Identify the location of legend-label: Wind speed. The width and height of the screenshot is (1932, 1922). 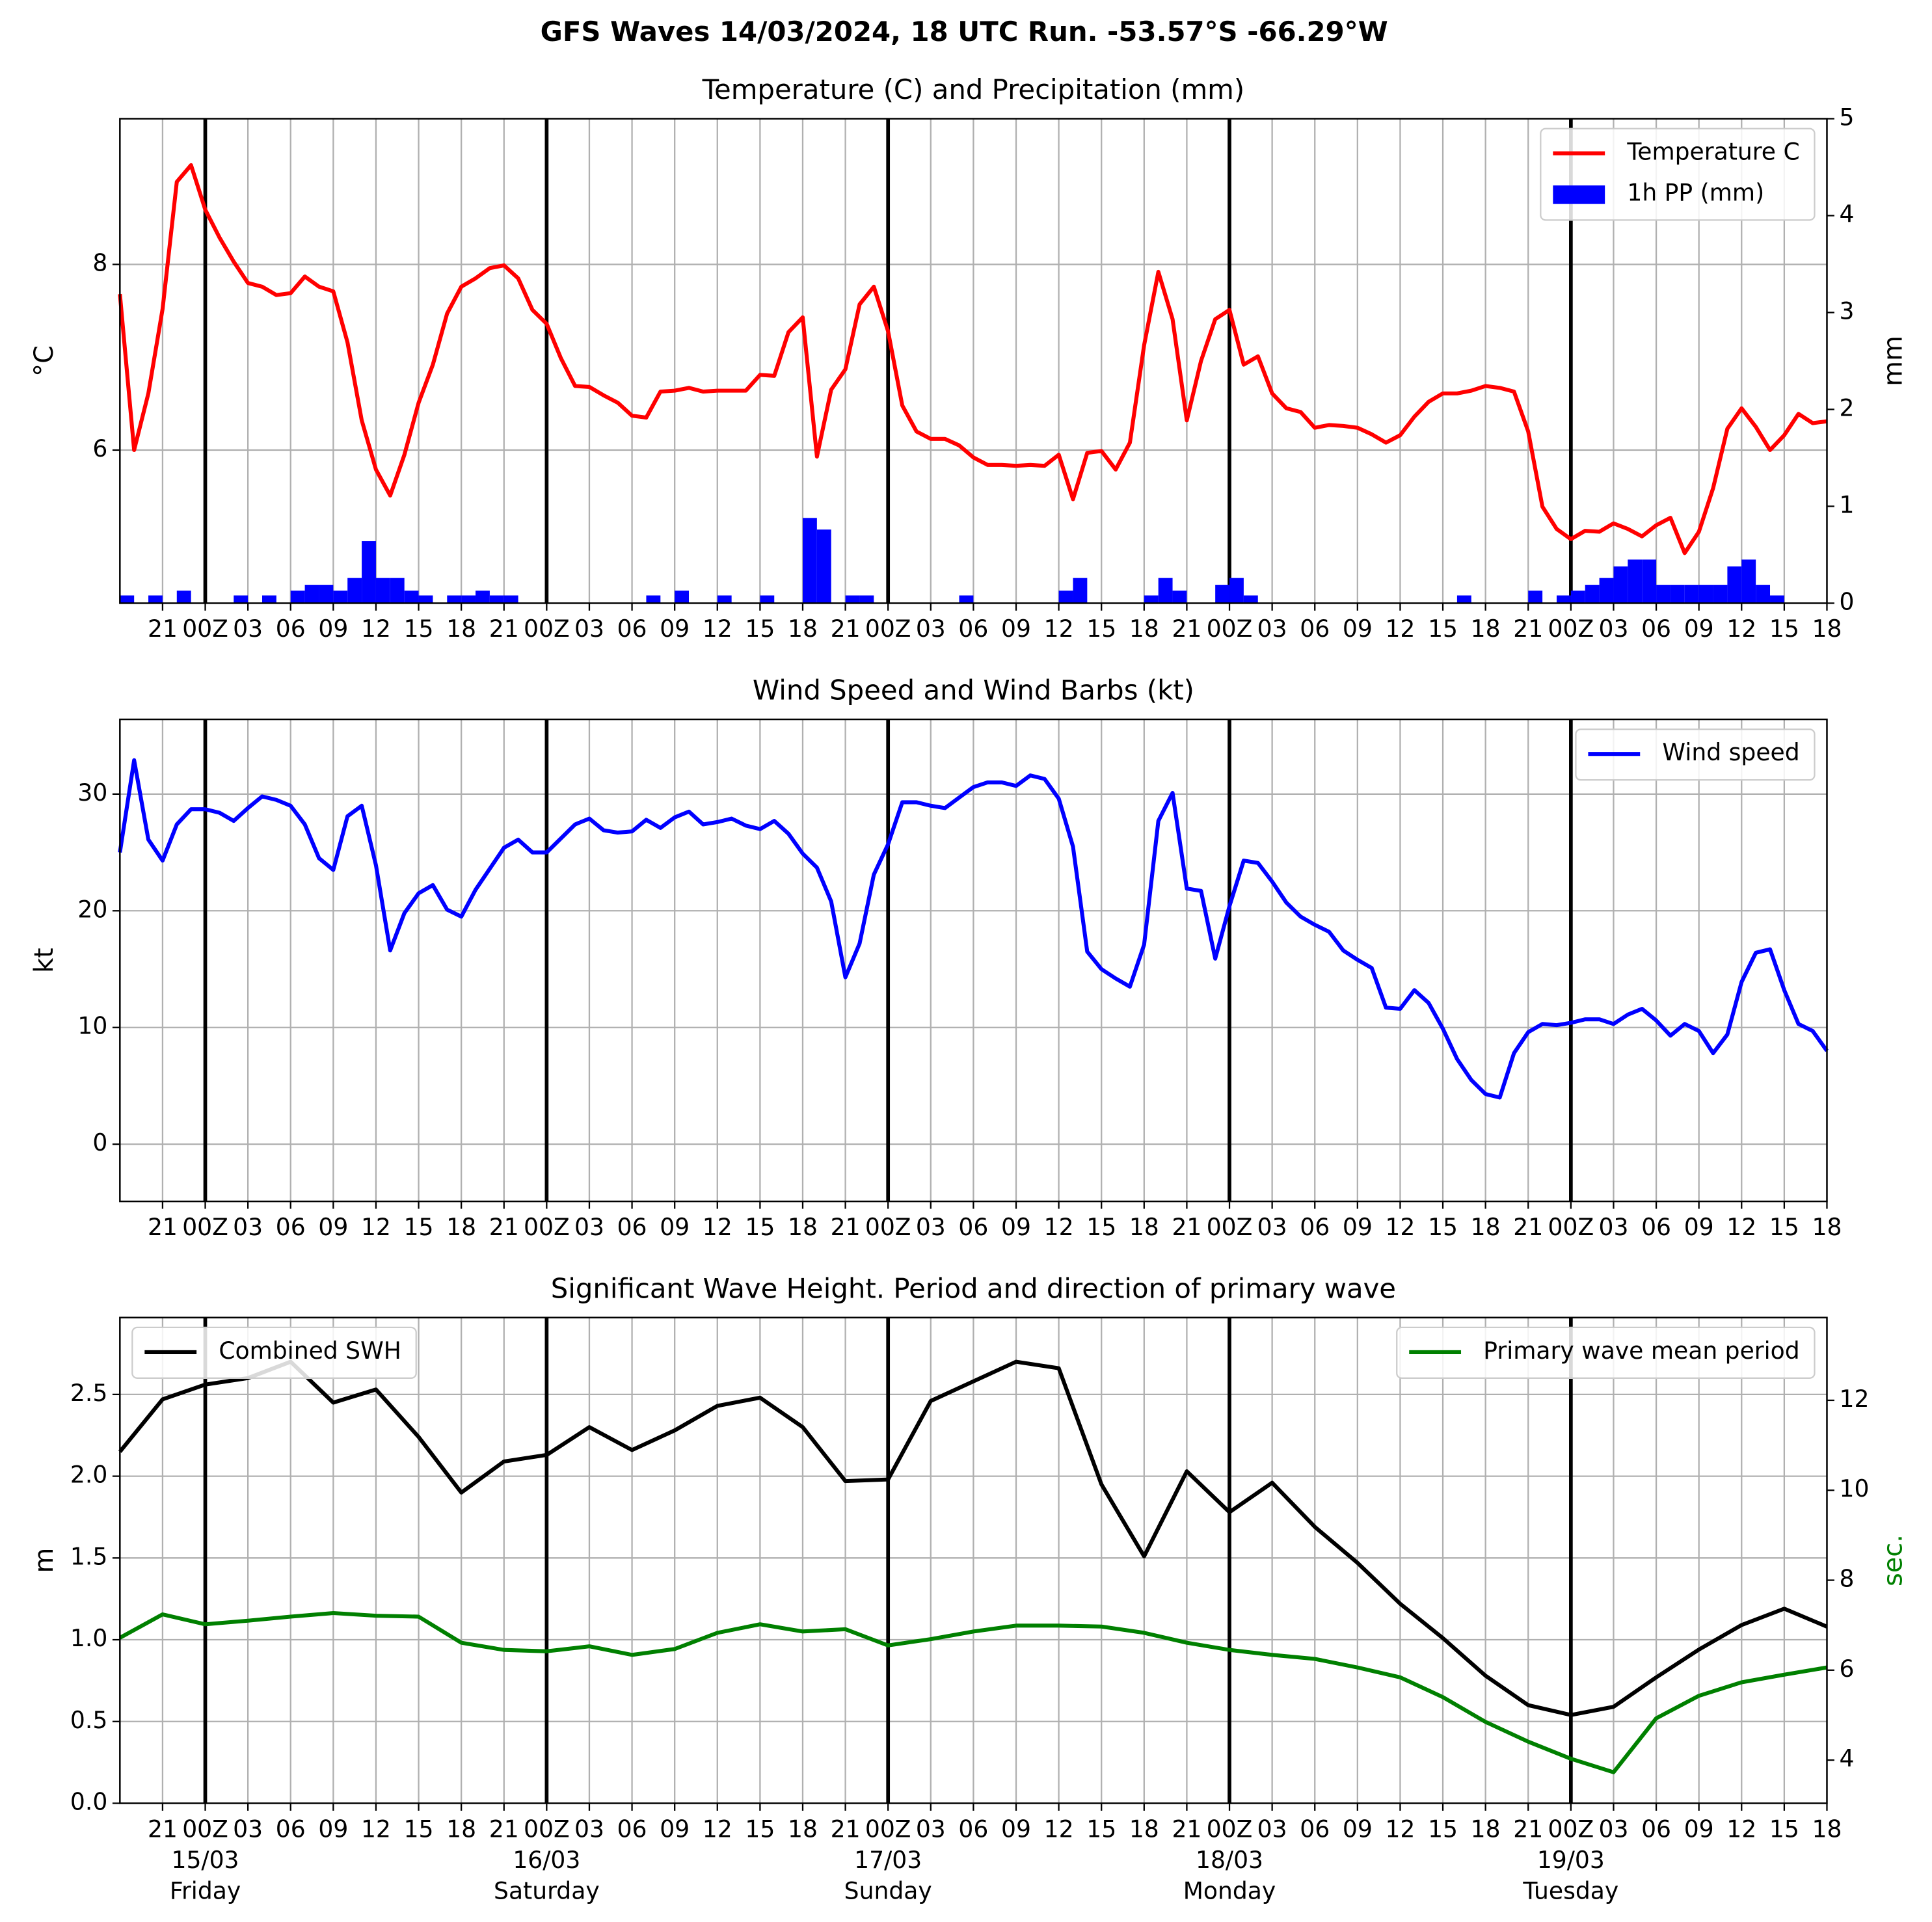
(1730, 752).